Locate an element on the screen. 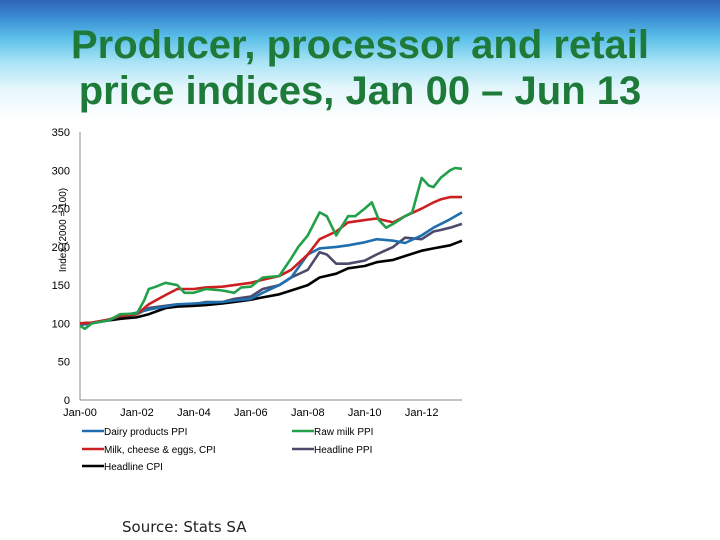 This screenshot has width=720, height=540. title-line-2: price indices, Jan 00 – Jun 13 is located at coordinates (360, 91).